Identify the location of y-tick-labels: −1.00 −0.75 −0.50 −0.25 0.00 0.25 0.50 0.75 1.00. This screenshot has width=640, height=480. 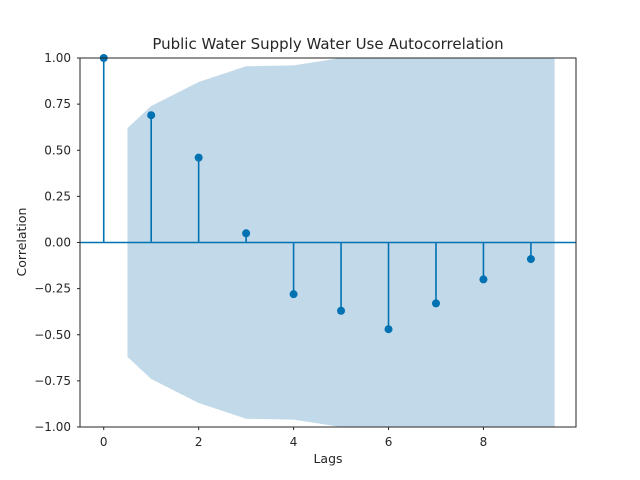
(57, 242).